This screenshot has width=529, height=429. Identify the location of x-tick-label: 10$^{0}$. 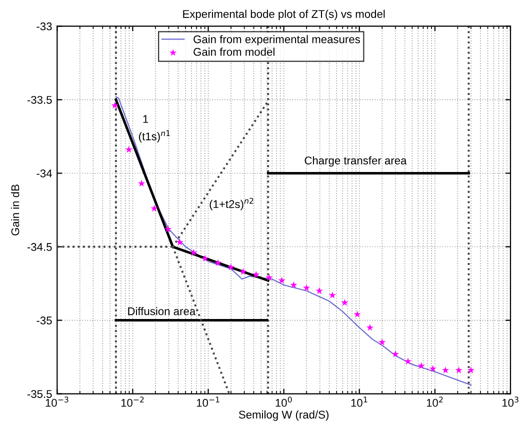
(284, 401).